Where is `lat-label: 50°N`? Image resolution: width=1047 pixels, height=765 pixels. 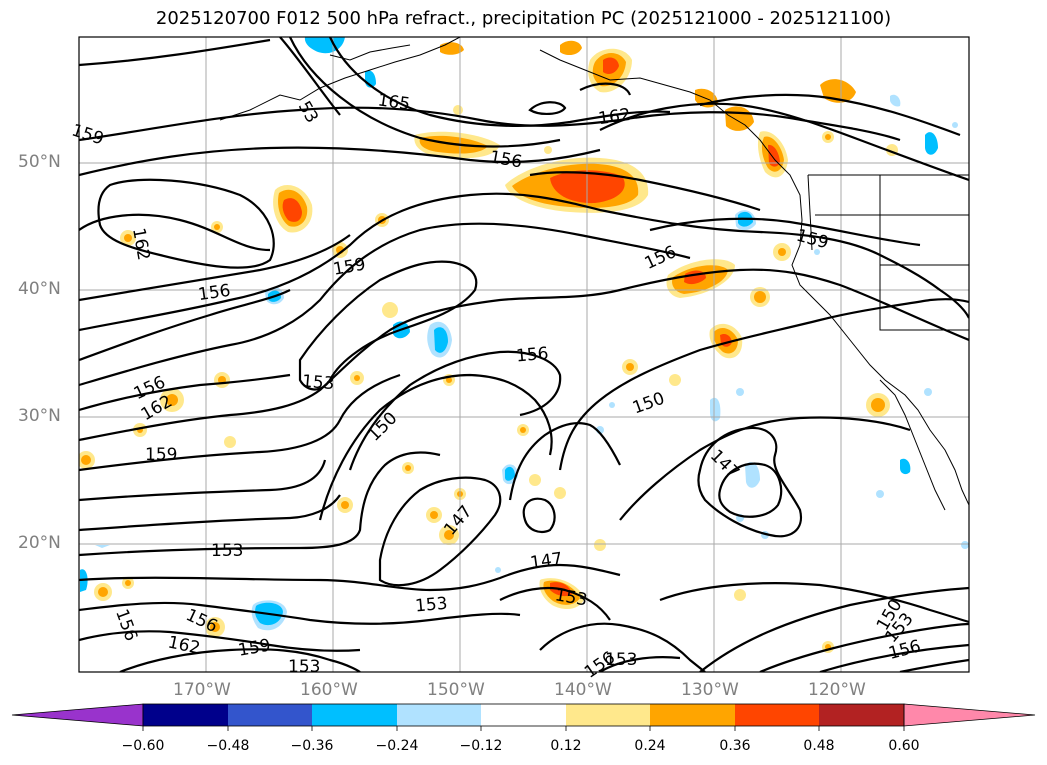 lat-label: 50°N is located at coordinates (39, 162).